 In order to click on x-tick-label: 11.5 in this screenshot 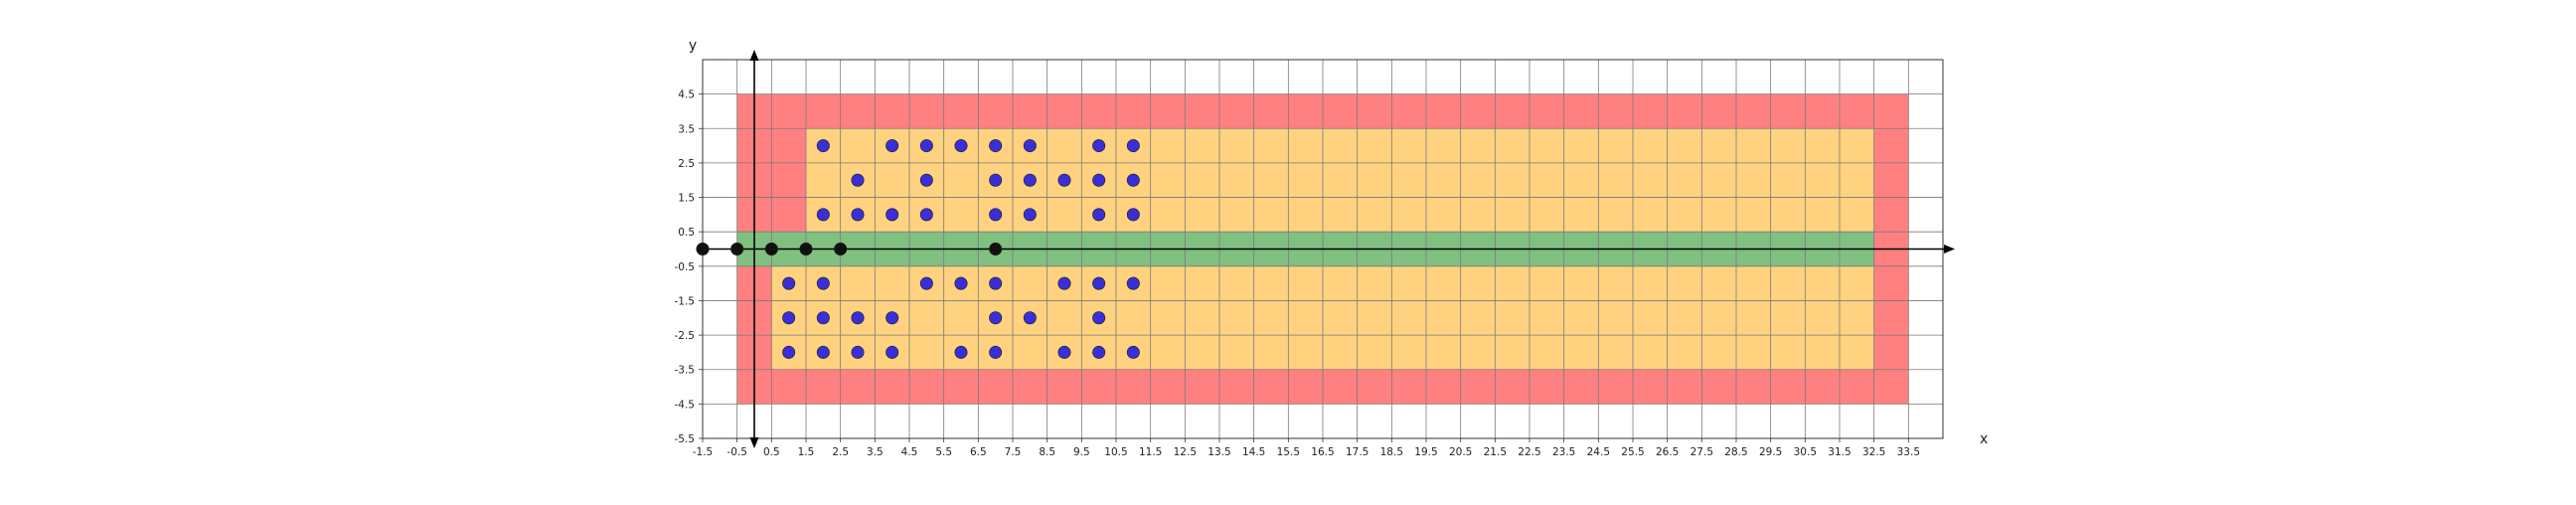, I will do `click(1150, 452)`.